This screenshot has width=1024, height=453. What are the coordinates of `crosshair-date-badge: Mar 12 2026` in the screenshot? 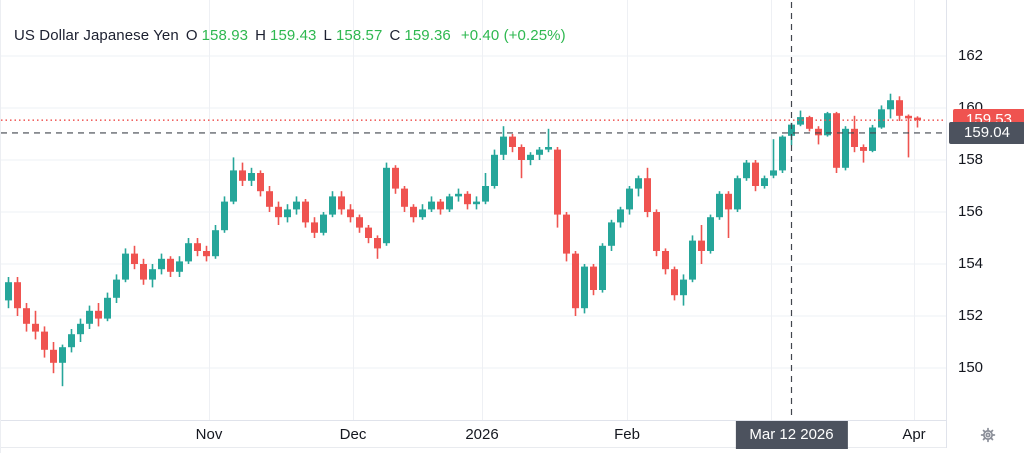 It's located at (791, 435).